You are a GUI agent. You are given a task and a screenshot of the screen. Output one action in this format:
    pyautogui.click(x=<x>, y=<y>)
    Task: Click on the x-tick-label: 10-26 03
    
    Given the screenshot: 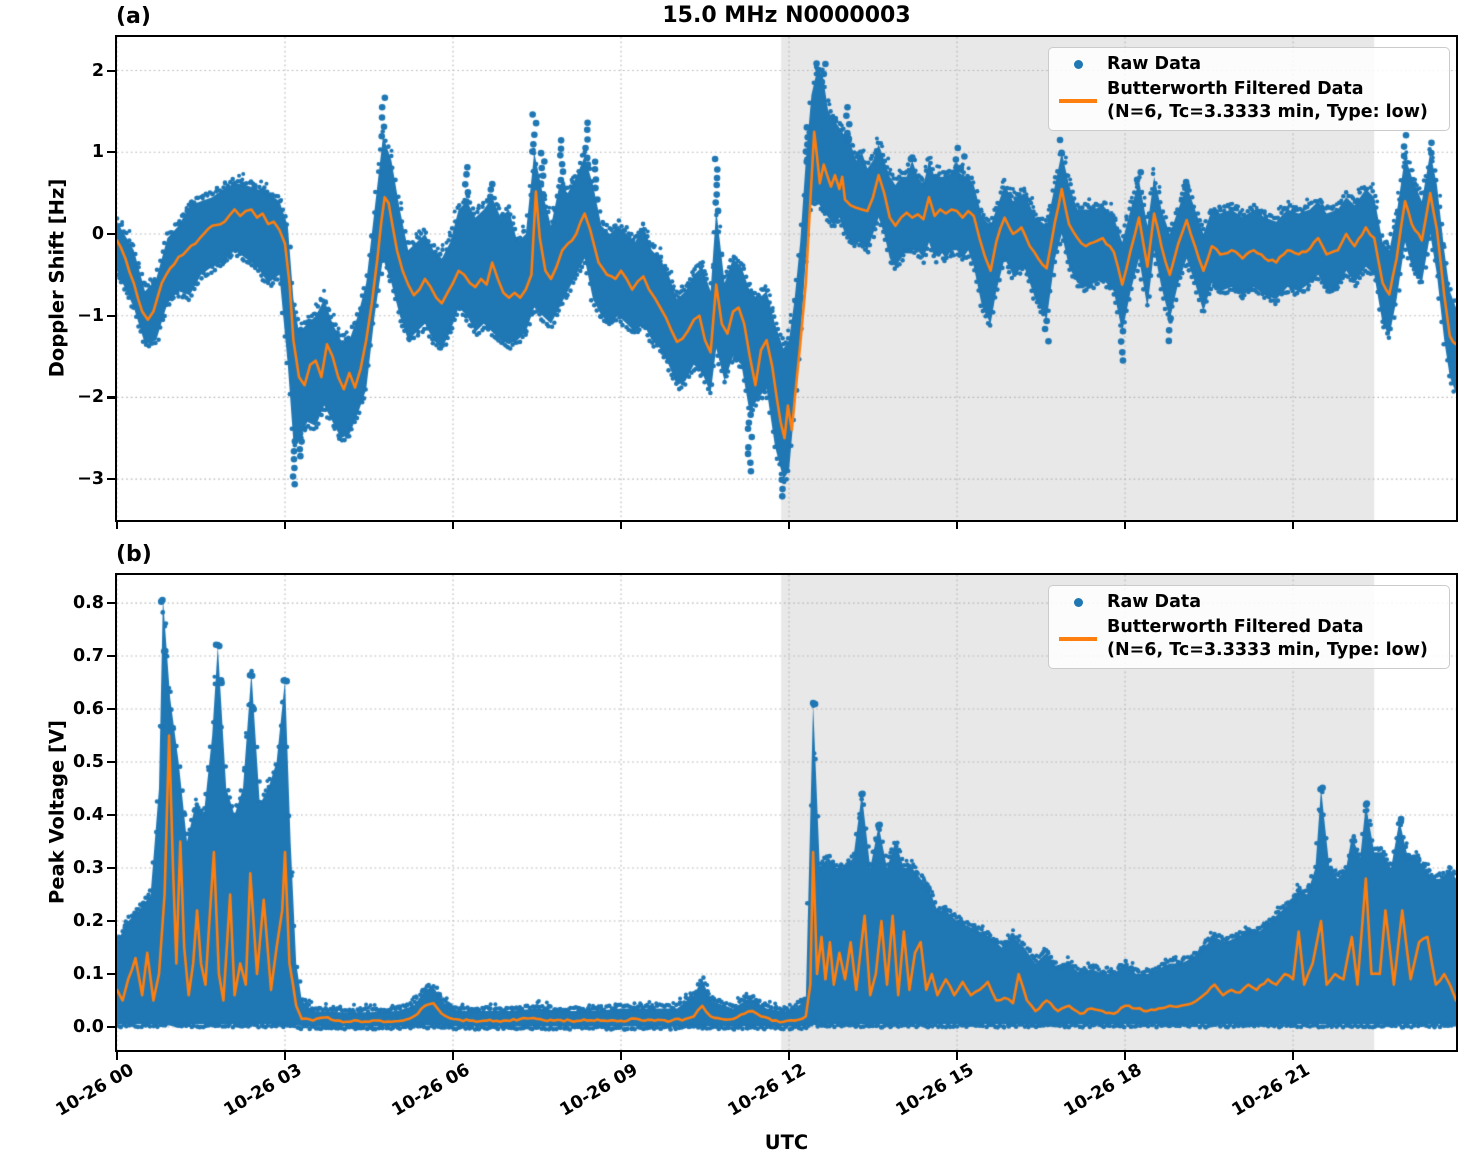 What is the action you would take?
    pyautogui.click(x=263, y=1090)
    